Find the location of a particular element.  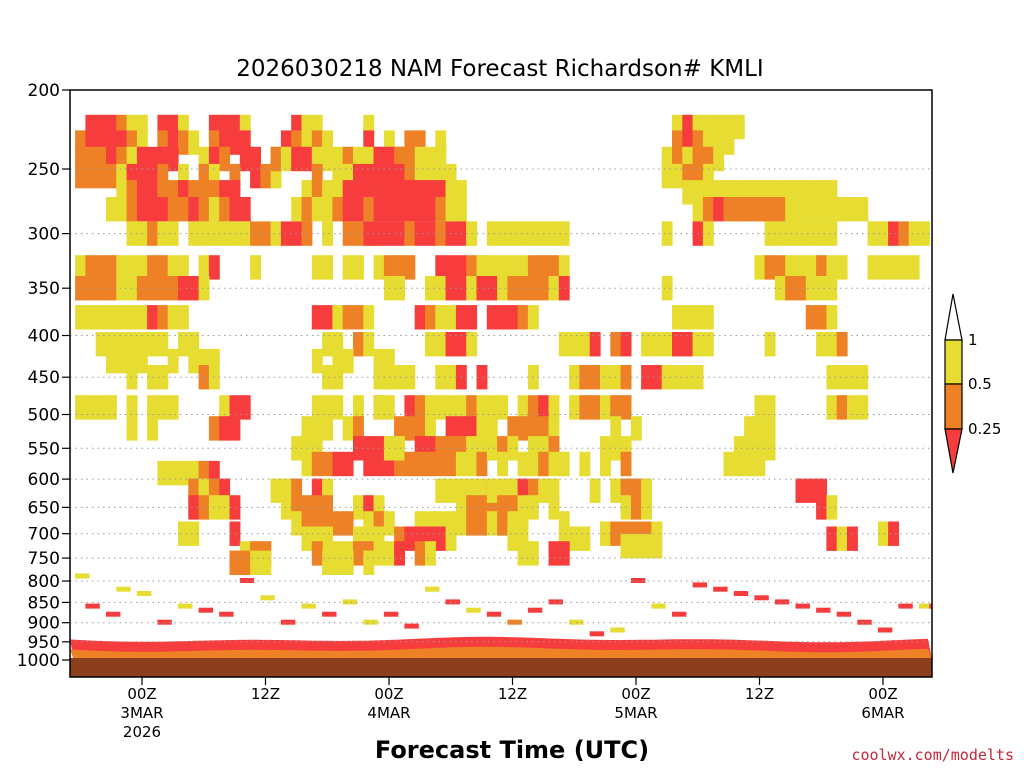

colorbar-label-0-25: 0.25 is located at coordinates (984, 429).